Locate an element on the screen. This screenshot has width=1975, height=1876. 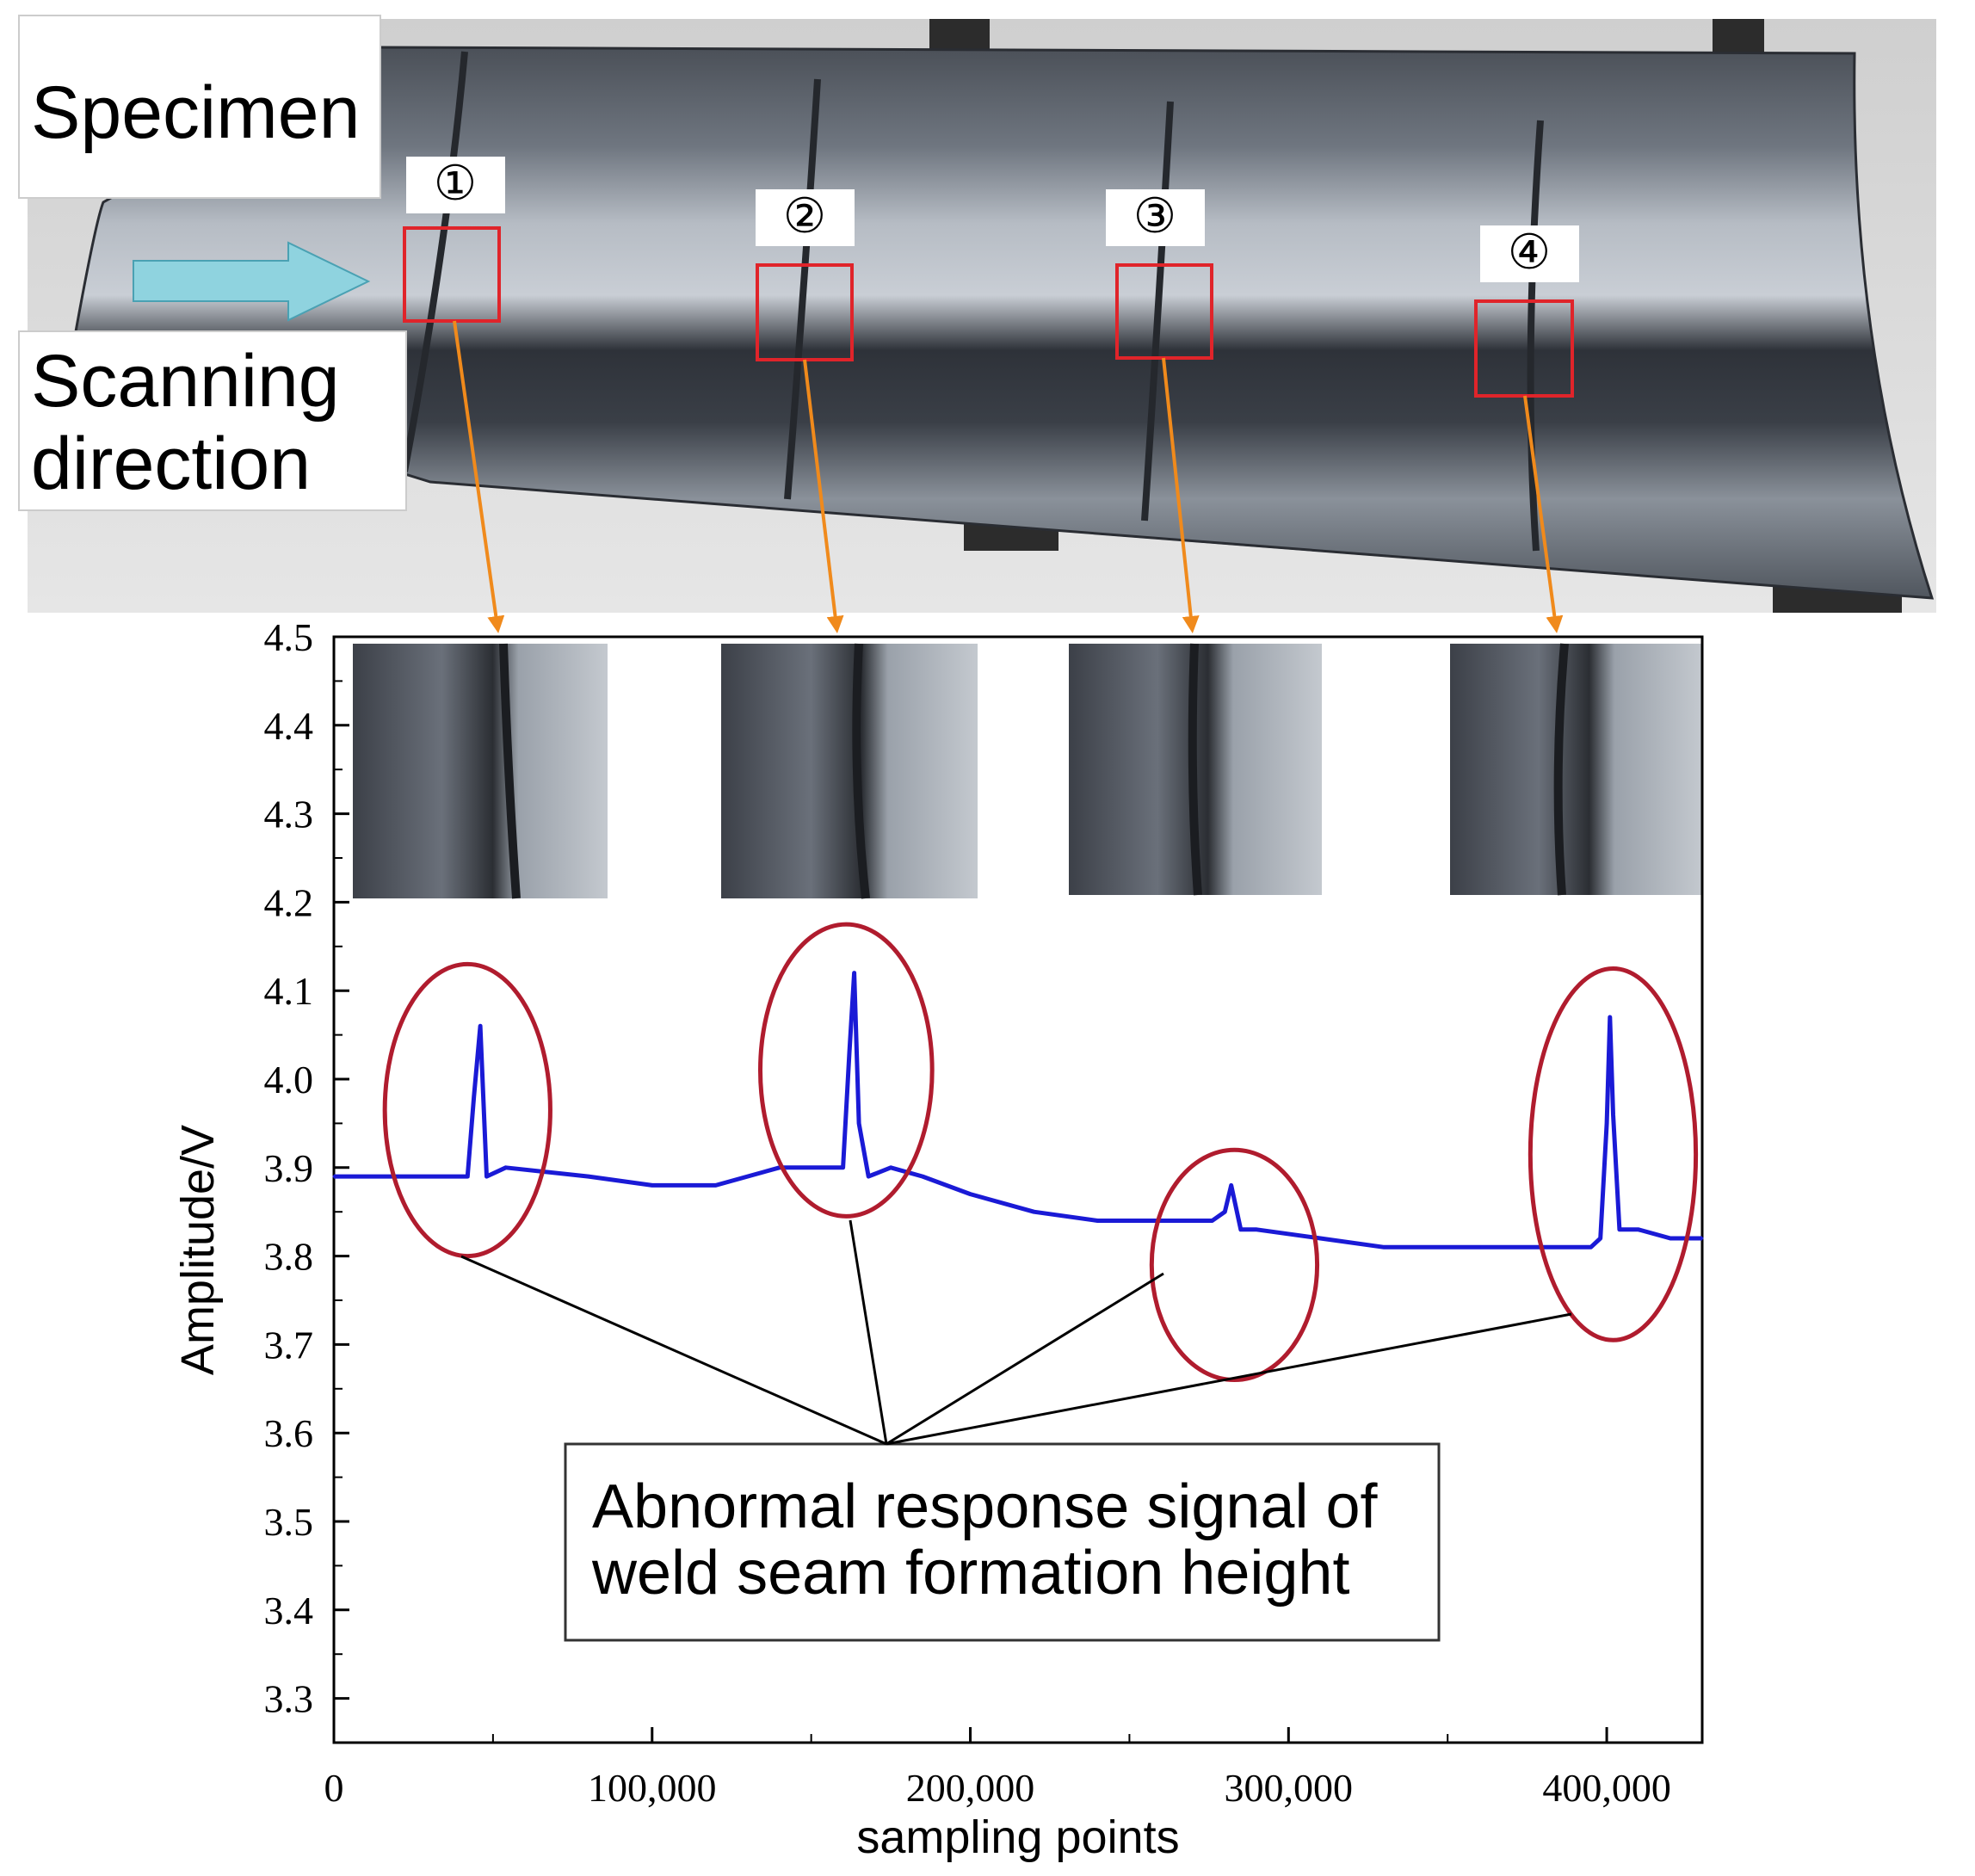
svg-text: ③ is located at coordinates (1154, 217).